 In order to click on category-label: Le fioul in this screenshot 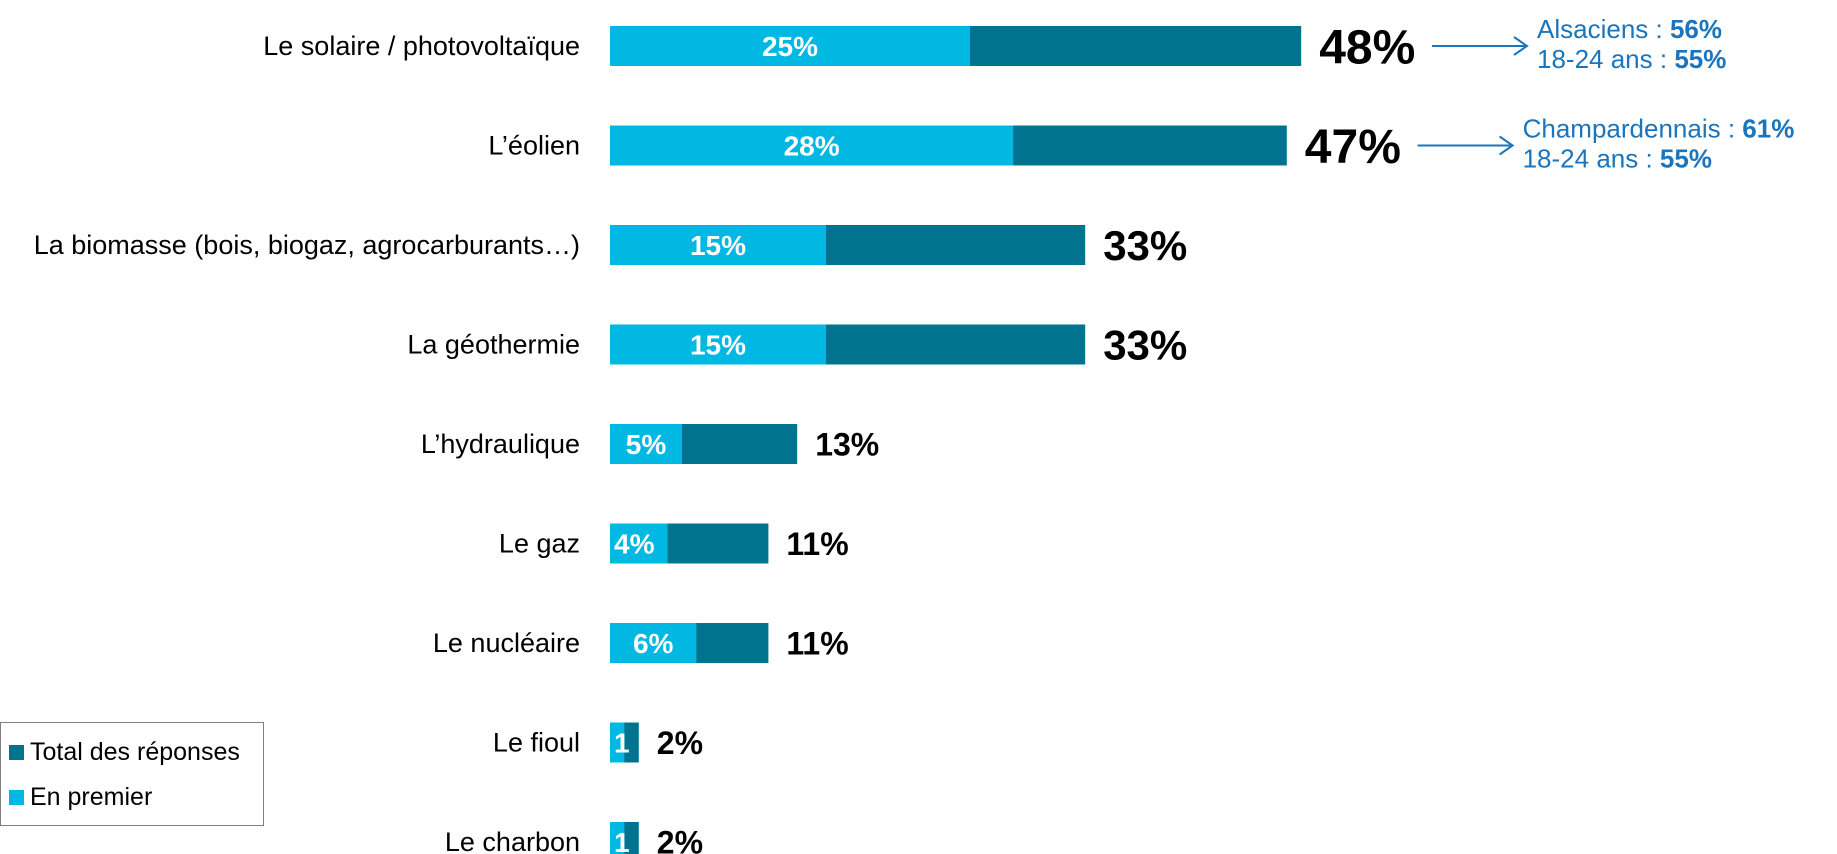, I will do `click(536, 743)`.